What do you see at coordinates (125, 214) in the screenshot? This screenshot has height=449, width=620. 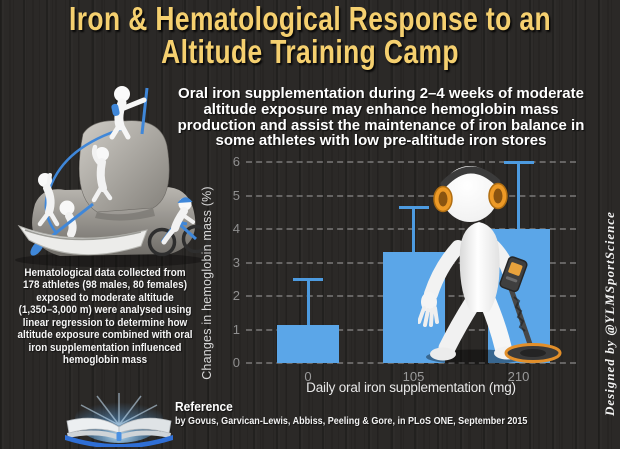 I see `boulder-ledge` at bounding box center [125, 214].